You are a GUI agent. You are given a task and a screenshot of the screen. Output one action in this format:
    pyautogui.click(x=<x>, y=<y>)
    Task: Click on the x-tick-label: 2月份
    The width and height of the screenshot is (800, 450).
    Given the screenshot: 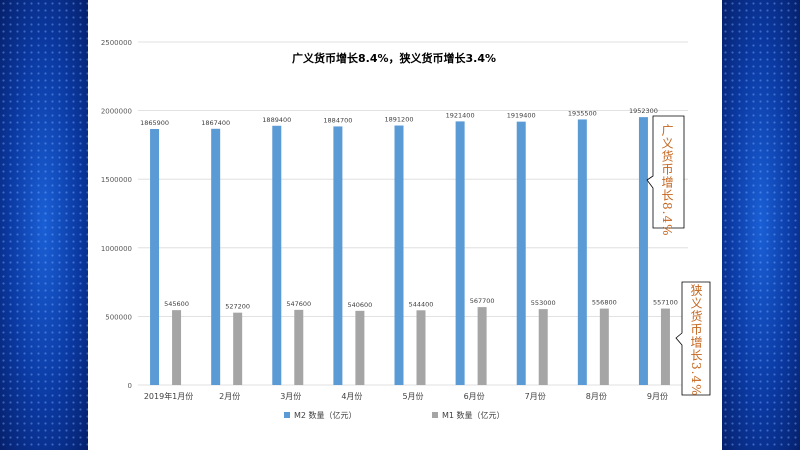 What is the action you would take?
    pyautogui.click(x=229, y=396)
    